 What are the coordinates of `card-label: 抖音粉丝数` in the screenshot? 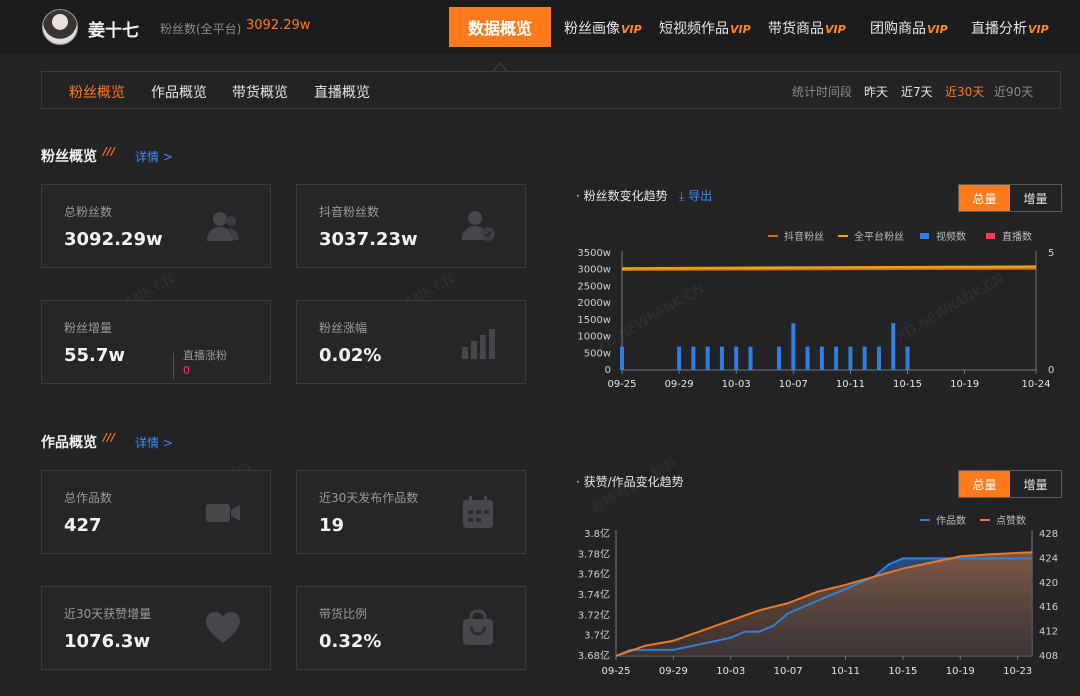 It's located at (349, 212).